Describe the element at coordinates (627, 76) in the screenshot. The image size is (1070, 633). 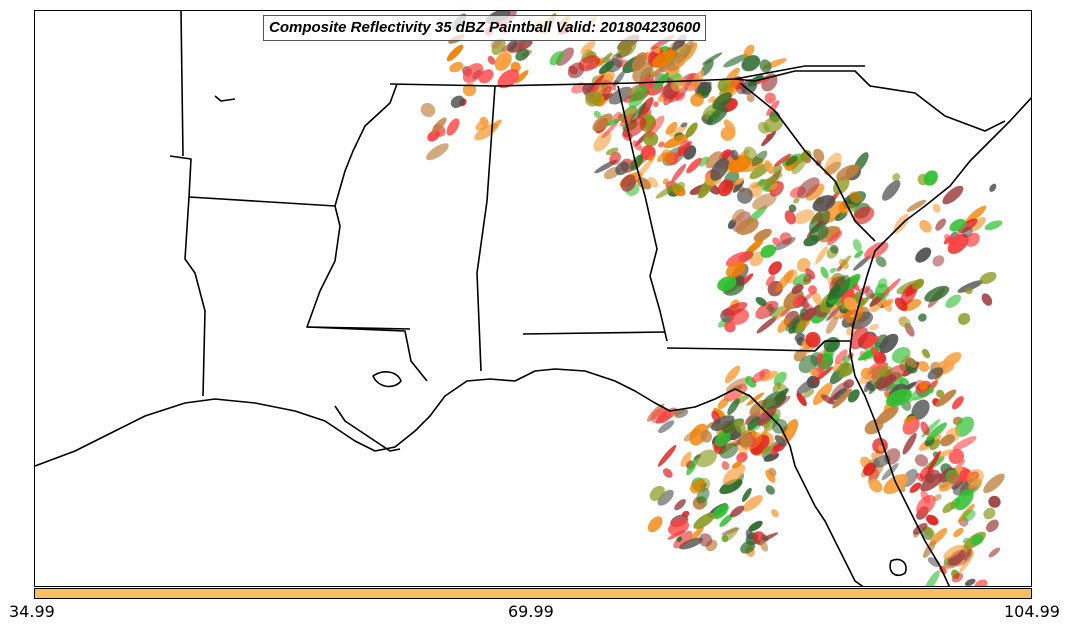
I see `tennessee-south-border` at that location.